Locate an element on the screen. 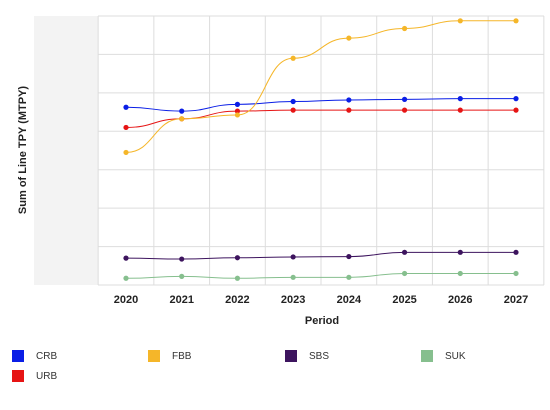 The height and width of the screenshot is (410, 550). legend-label-urb: URB is located at coordinates (47, 376).